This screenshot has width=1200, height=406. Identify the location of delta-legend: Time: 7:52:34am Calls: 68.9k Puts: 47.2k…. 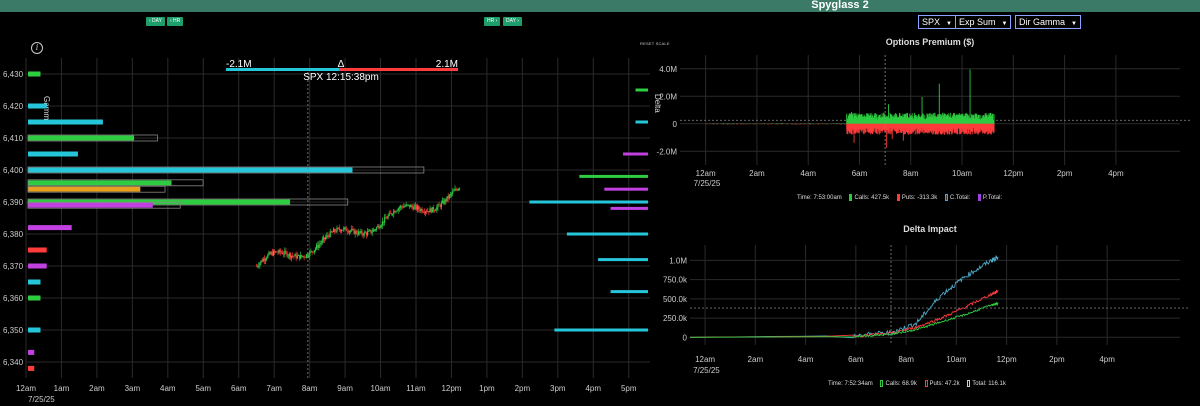
(917, 383).